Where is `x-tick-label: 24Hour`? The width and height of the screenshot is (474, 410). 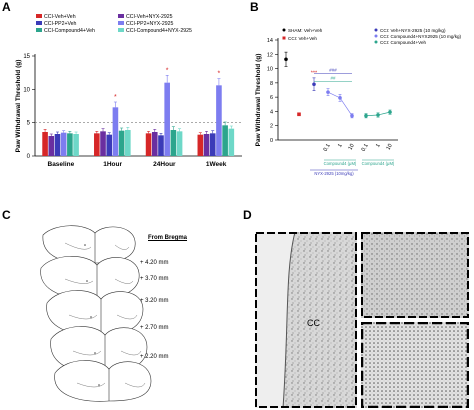 x-tick-label: 24Hour is located at coordinates (164, 164).